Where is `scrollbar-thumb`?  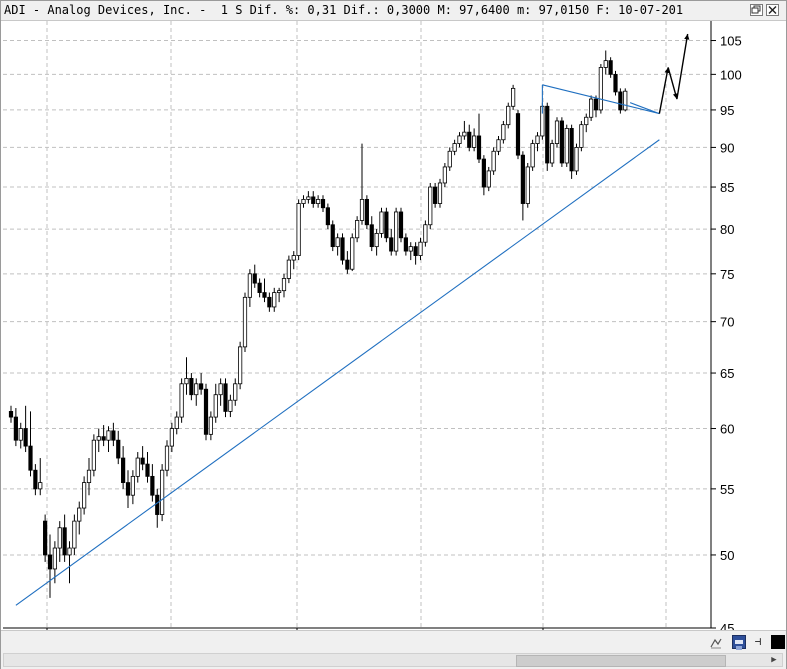 scrollbar-thumb is located at coordinates (621, 661).